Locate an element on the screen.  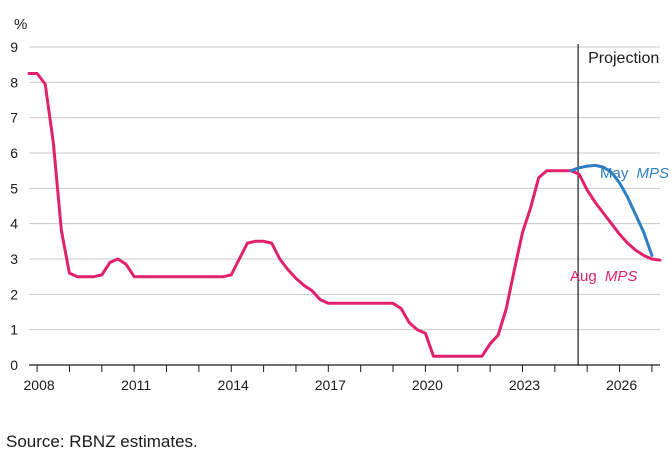
x-tick-label: 2017 is located at coordinates (330, 385).